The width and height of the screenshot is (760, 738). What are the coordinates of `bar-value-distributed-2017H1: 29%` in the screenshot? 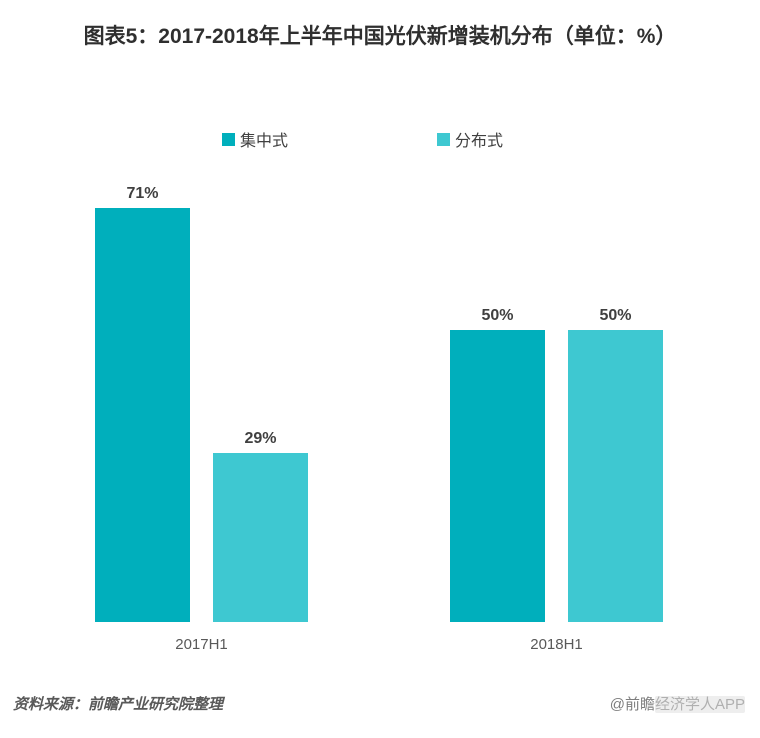 It's located at (260, 438).